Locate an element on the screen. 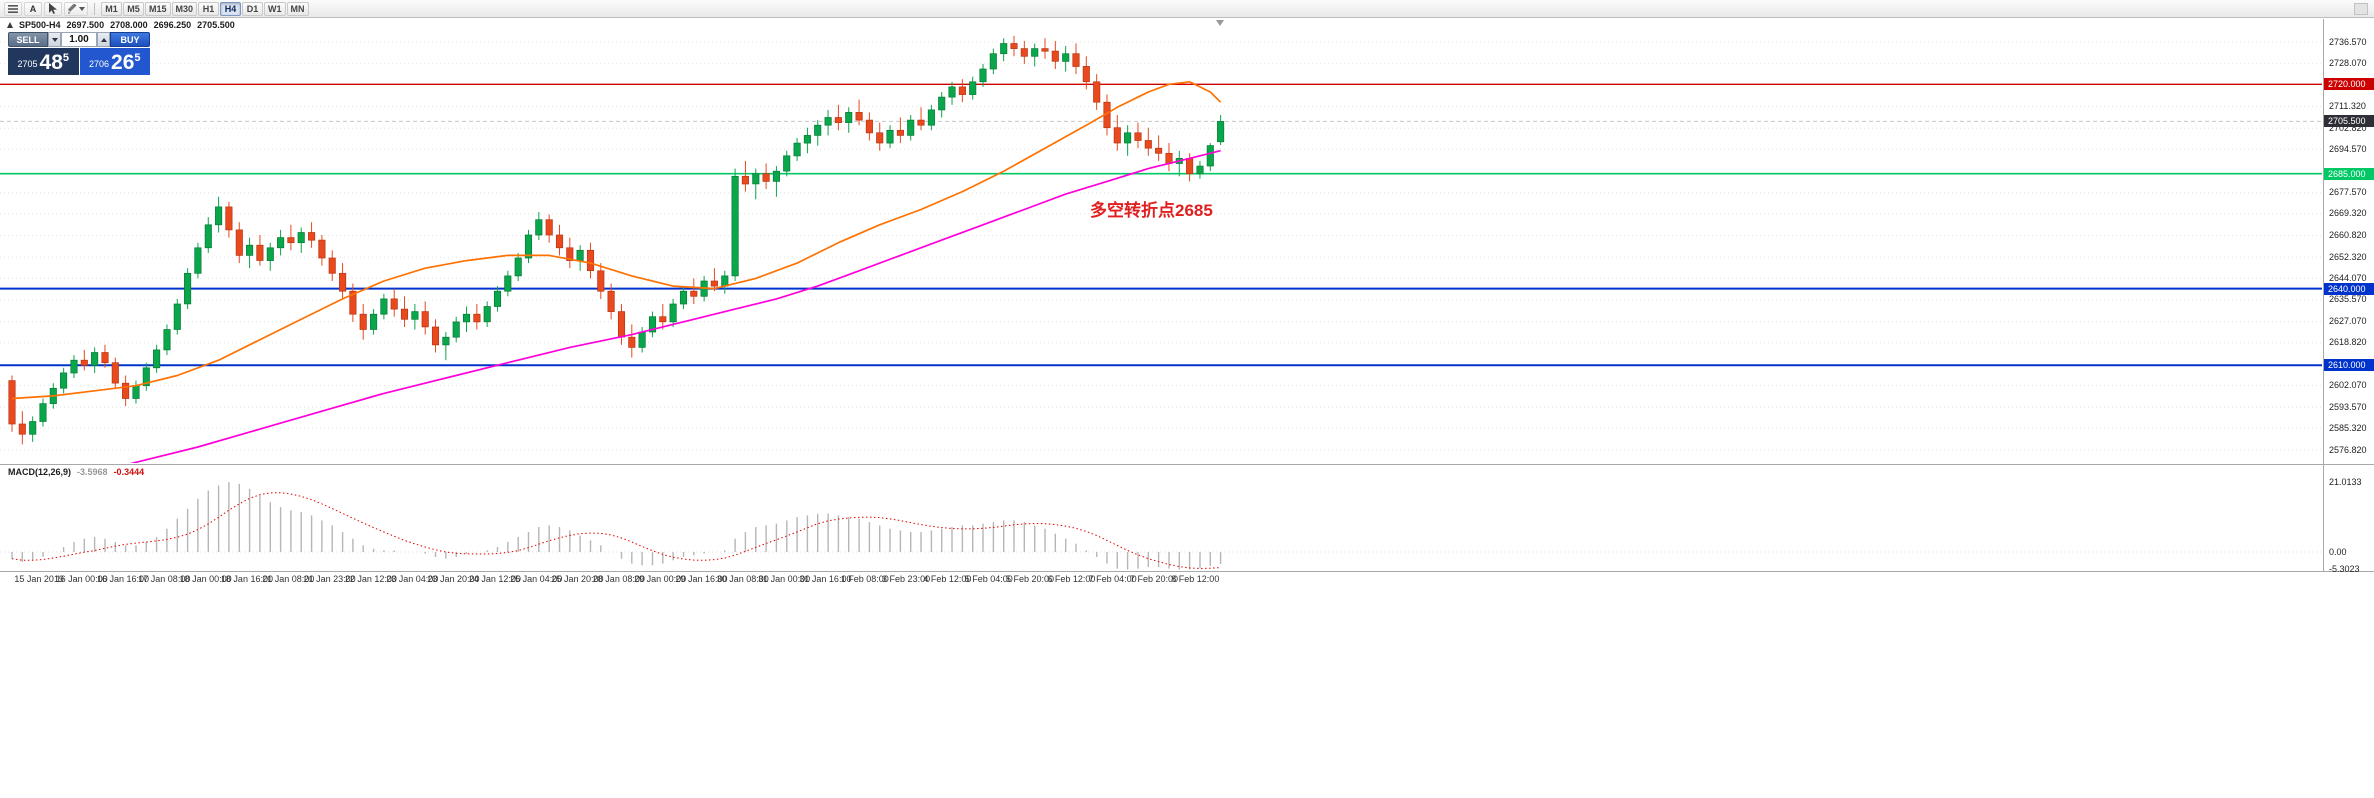  chart-shift-marker is located at coordinates (1220, 23).